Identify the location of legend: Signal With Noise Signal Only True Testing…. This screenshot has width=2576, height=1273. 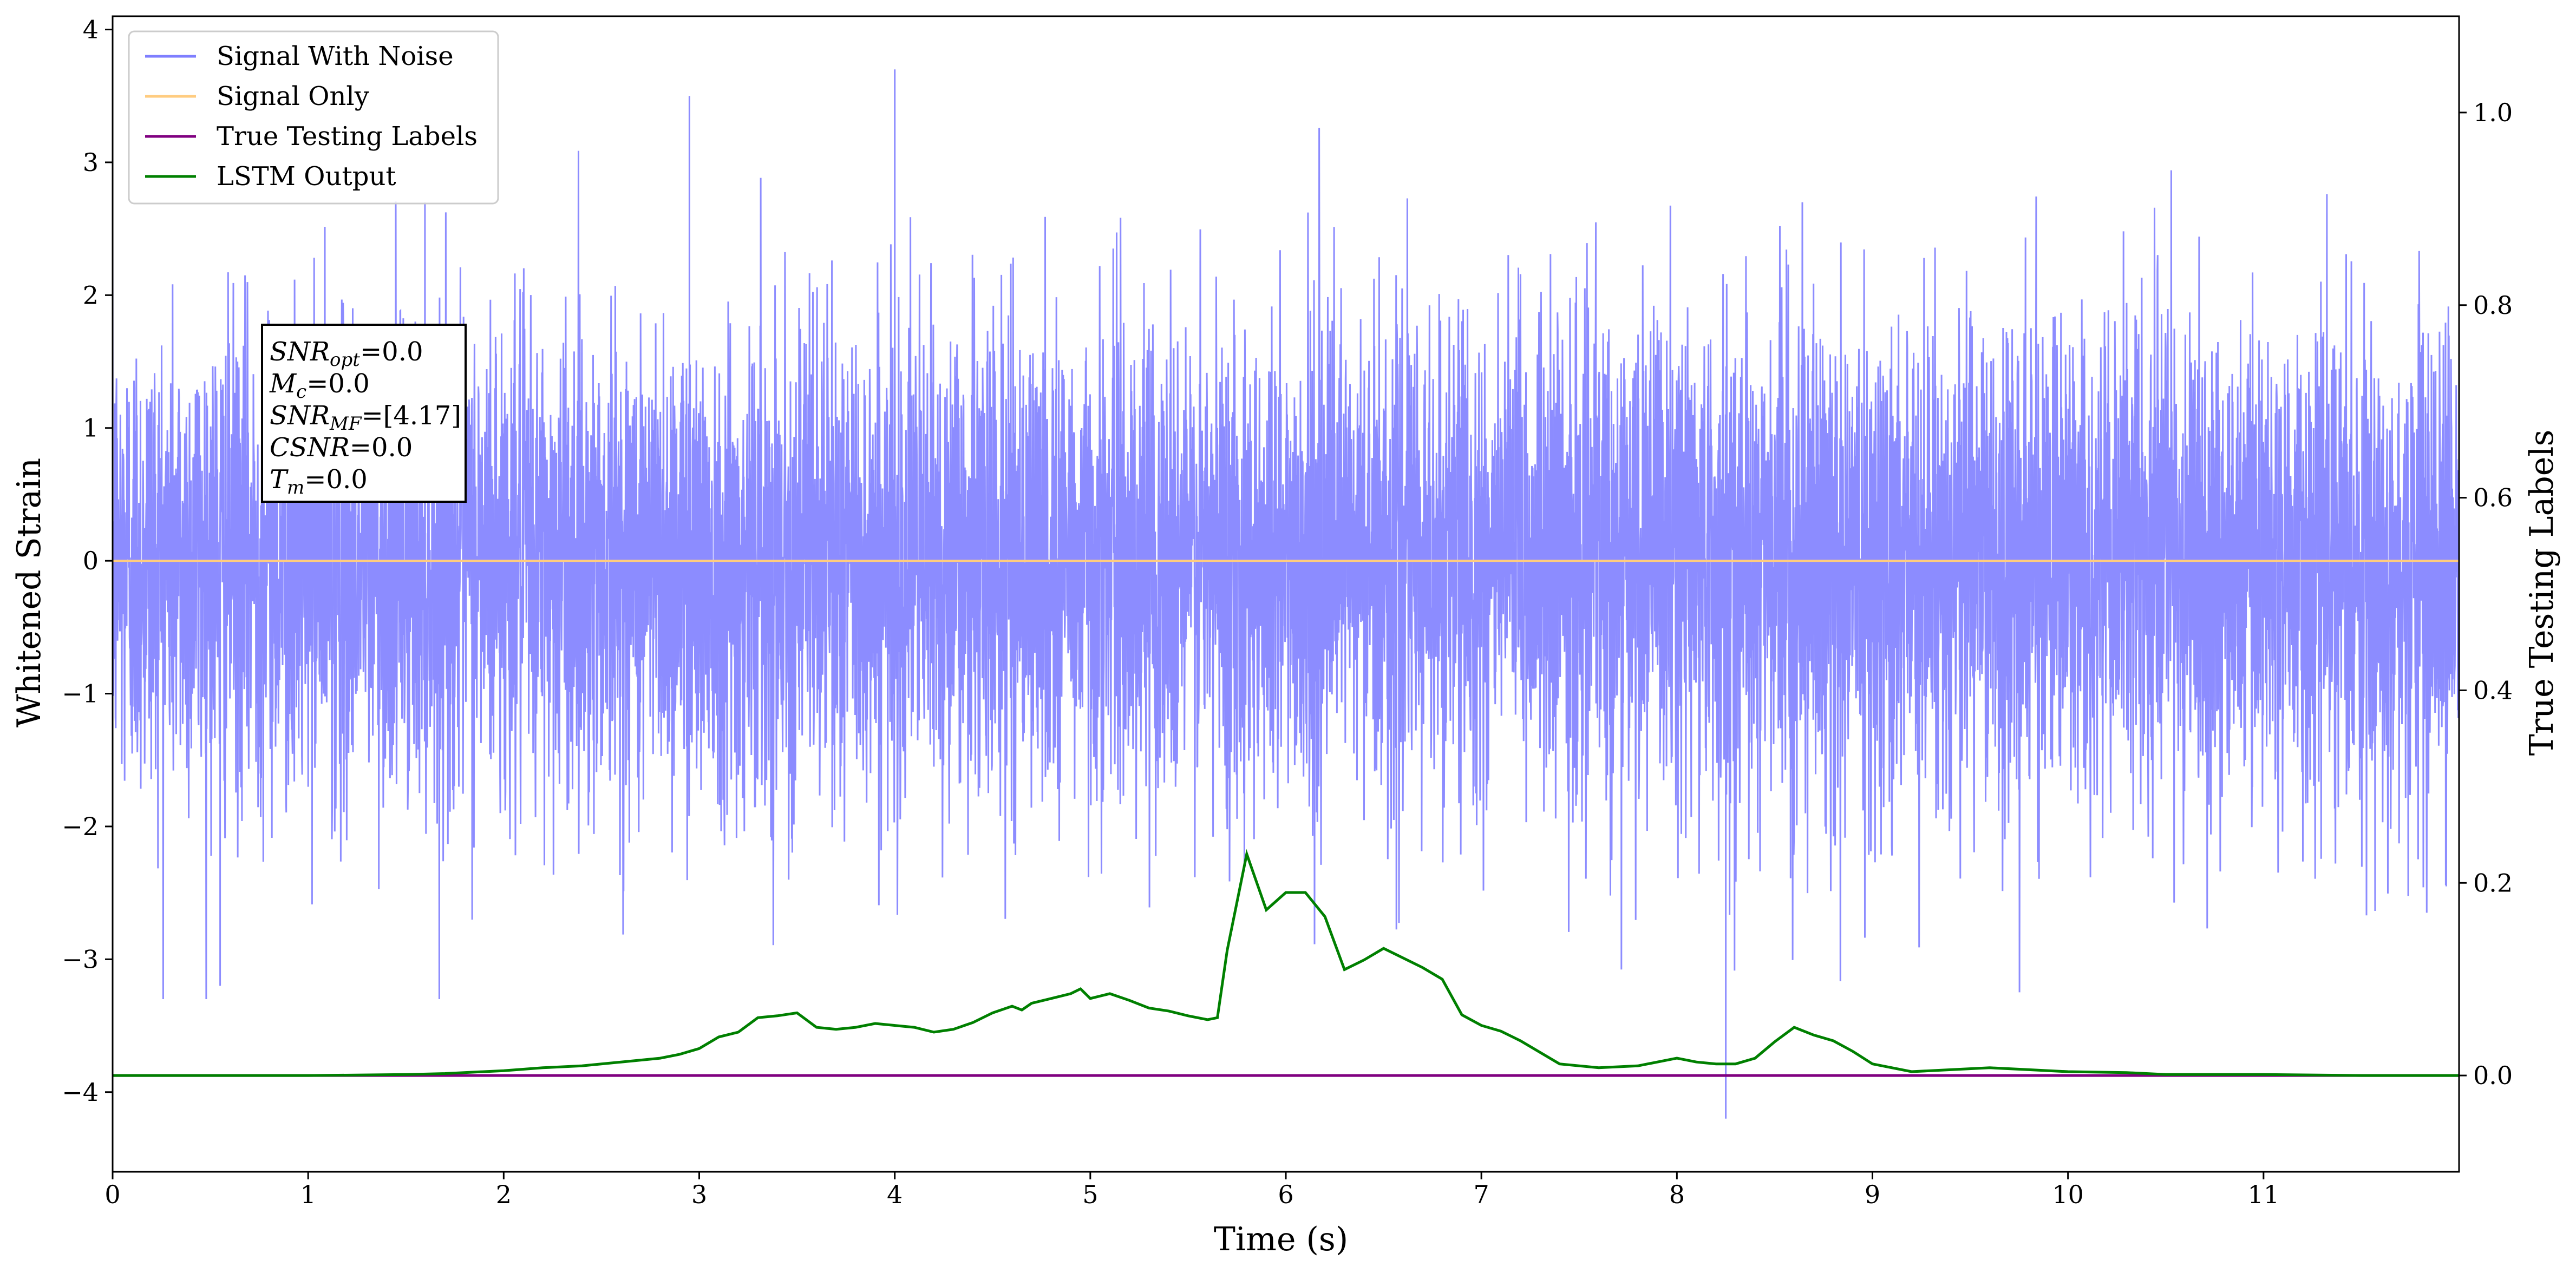
(313, 117).